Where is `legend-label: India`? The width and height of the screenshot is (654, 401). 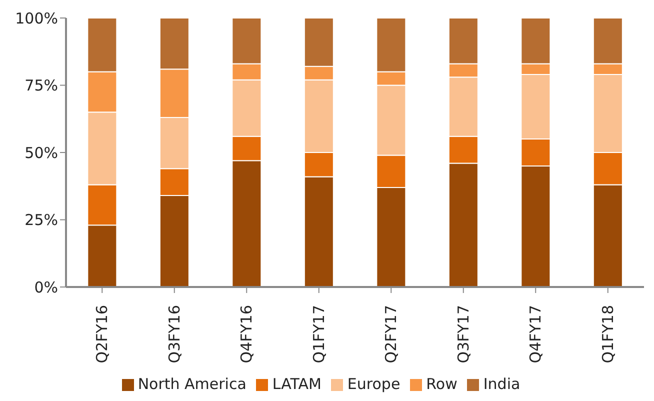 legend-label: India is located at coordinates (501, 384).